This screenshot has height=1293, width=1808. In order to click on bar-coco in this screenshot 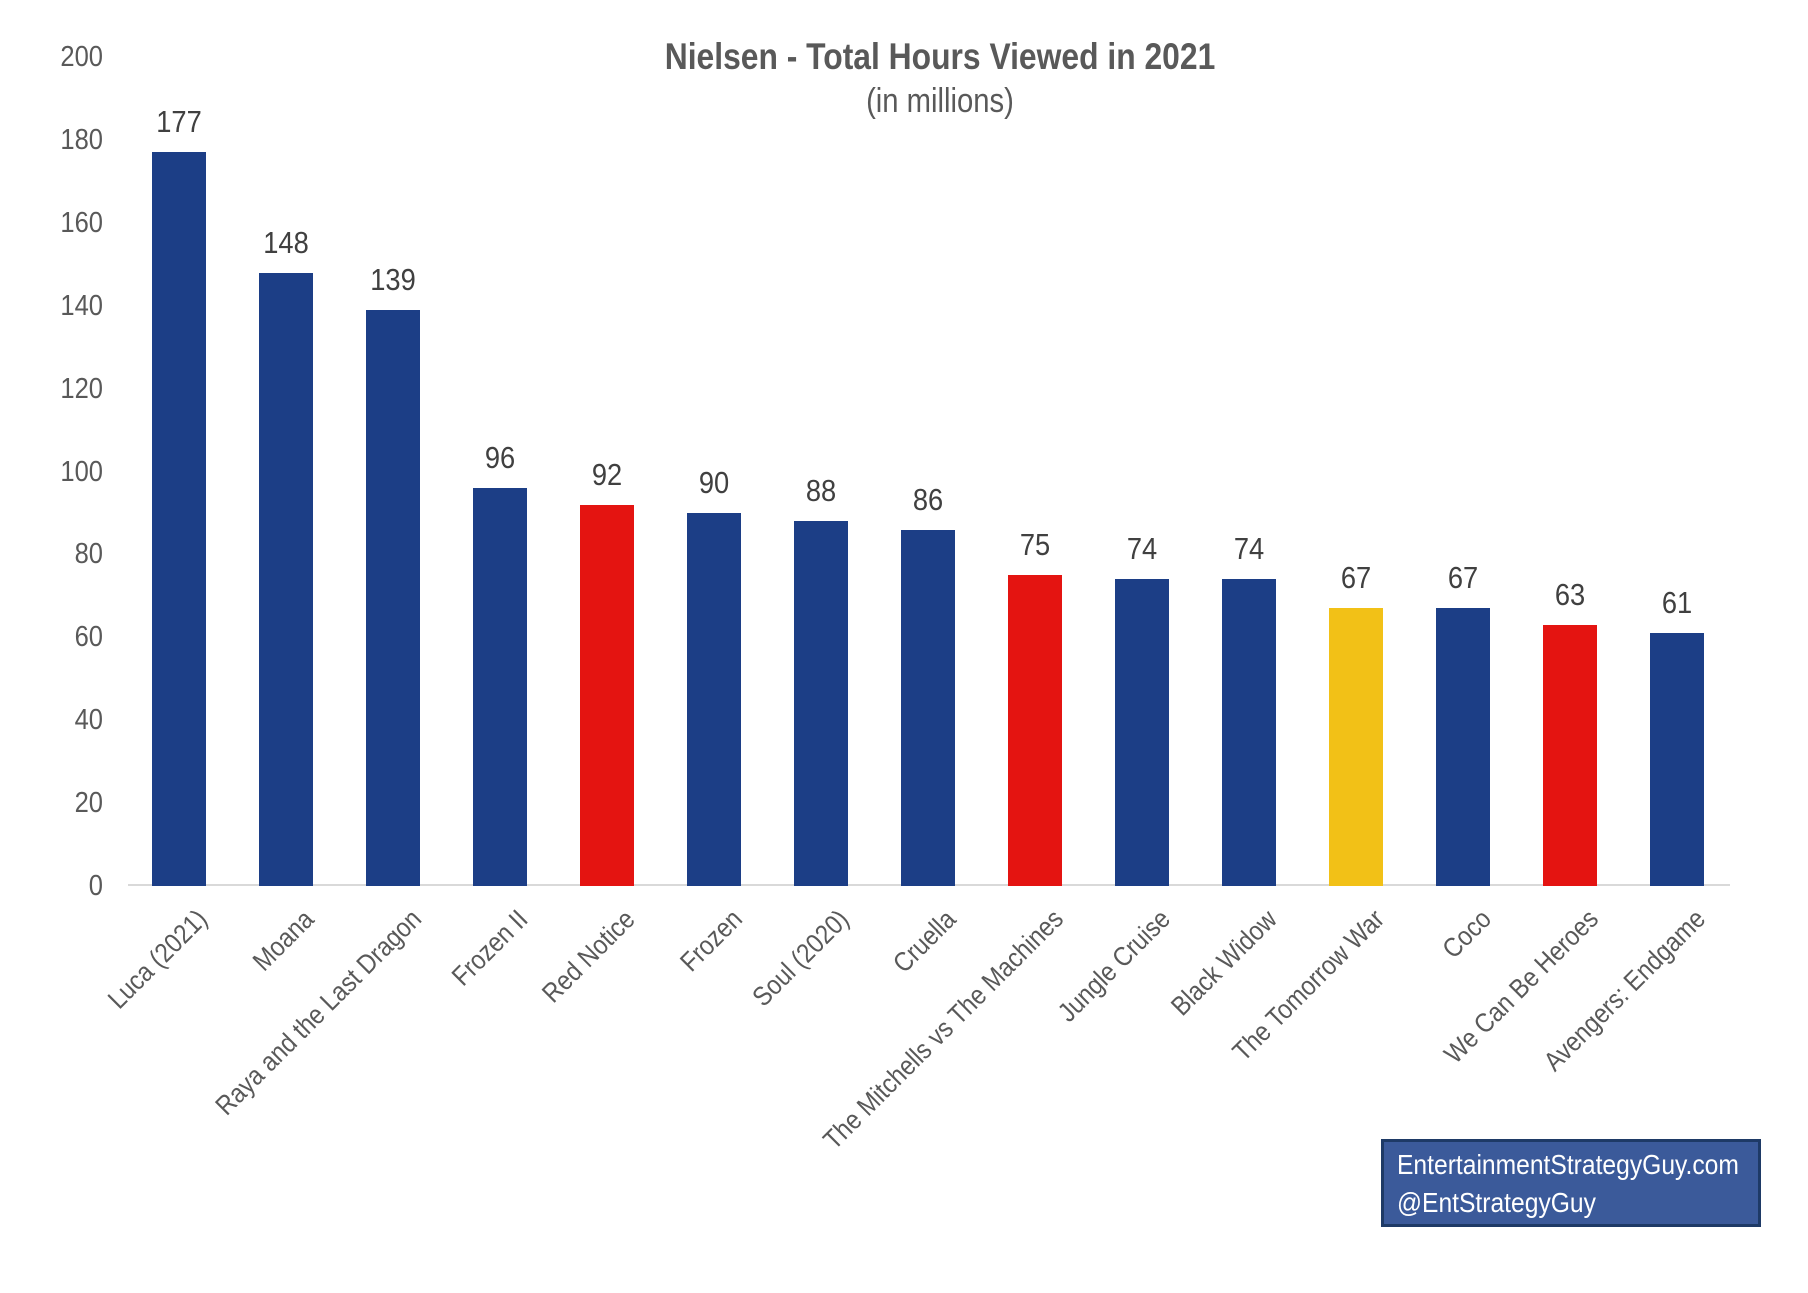, I will do `click(1463, 747)`.